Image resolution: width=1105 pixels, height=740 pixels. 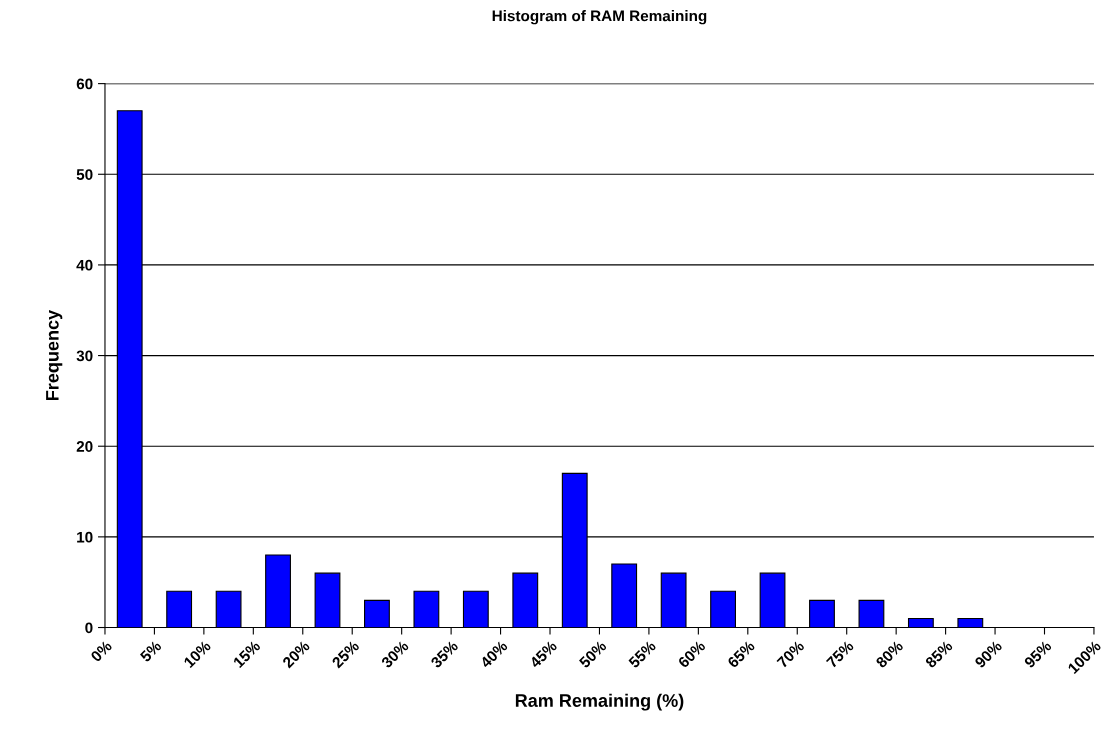 What do you see at coordinates (692, 654) in the screenshot?
I see `x-tick-label: 60%` at bounding box center [692, 654].